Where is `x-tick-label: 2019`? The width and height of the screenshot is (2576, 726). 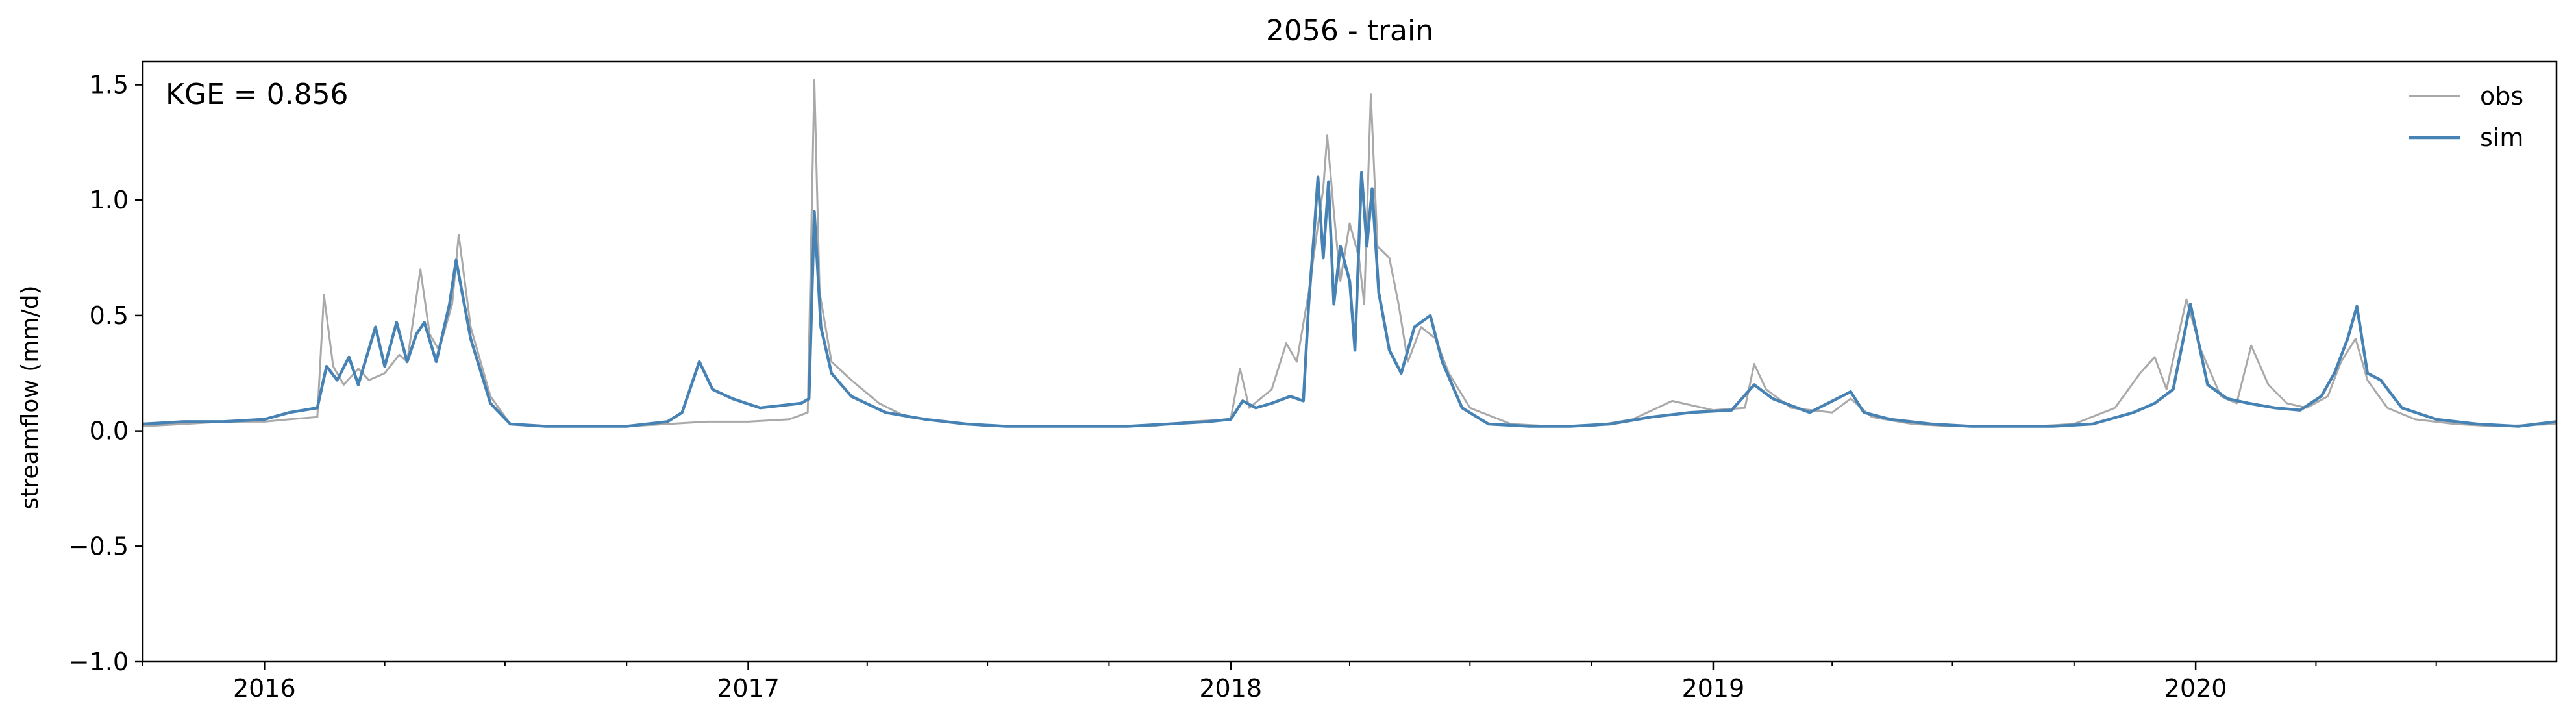 x-tick-label: 2019 is located at coordinates (1713, 689).